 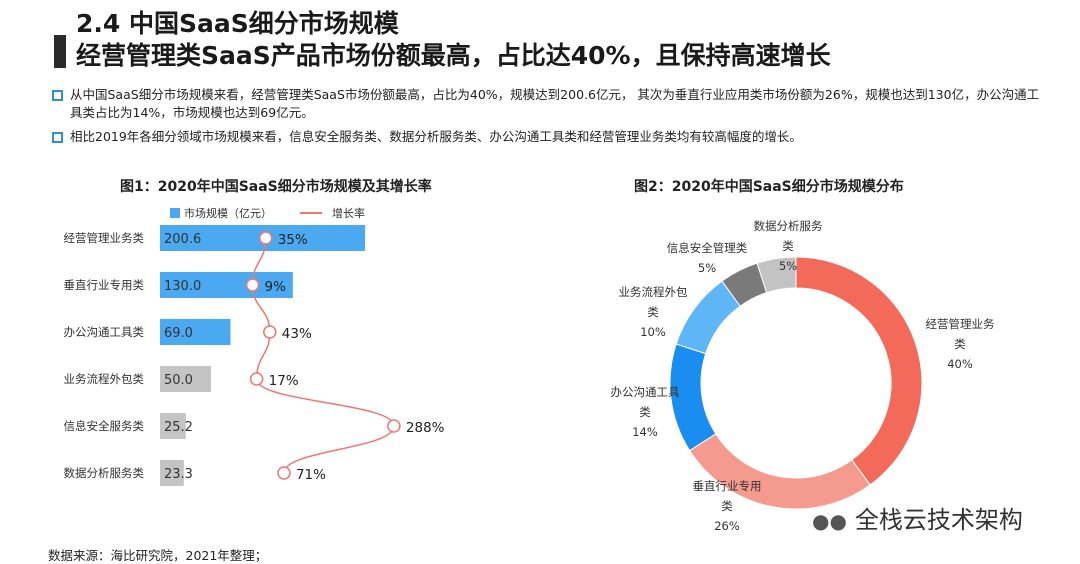 What do you see at coordinates (237, 23) in the screenshot?
I see `page-title: 2.4 中国SaaS细分市场规模` at bounding box center [237, 23].